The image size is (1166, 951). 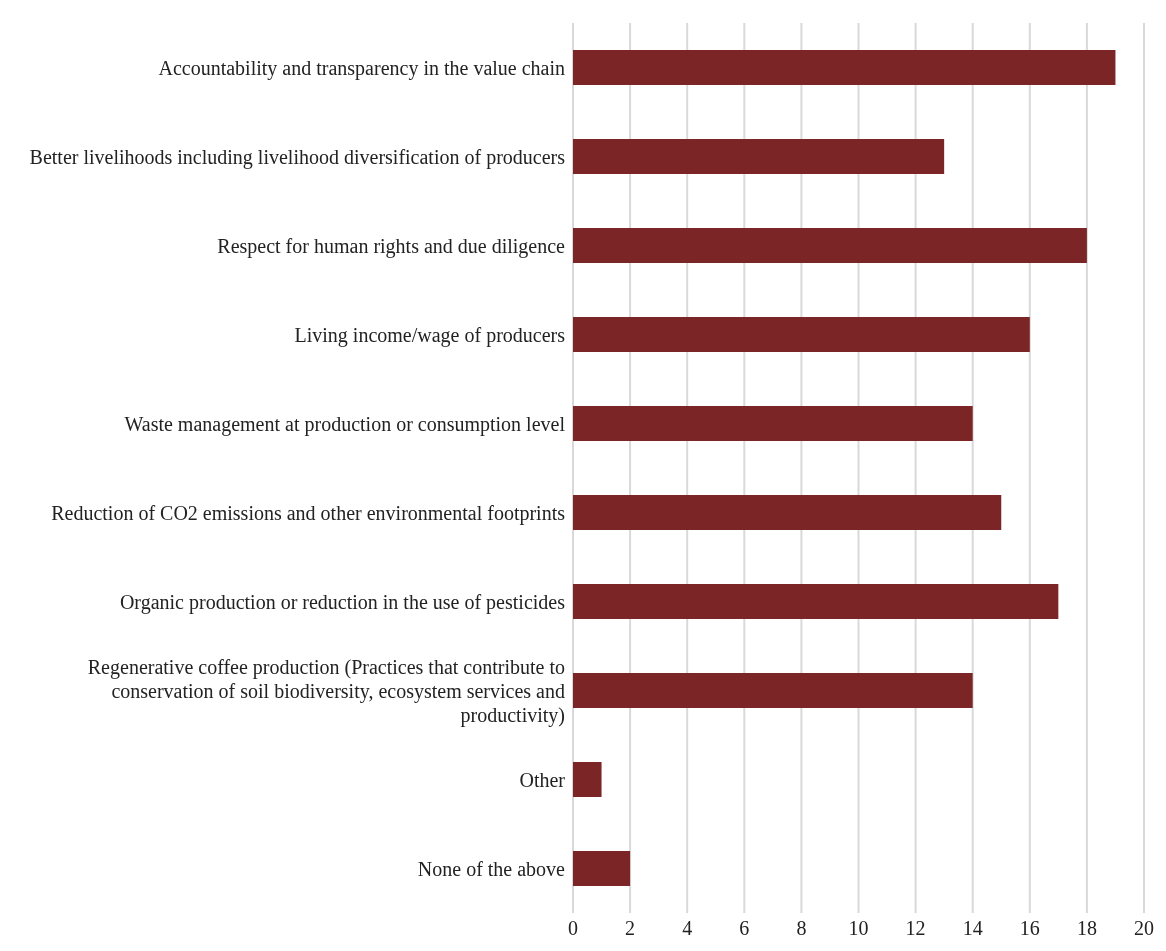 What do you see at coordinates (308, 513) in the screenshot?
I see `y-tick-label: Reduction of CO2 emissions and other environmental footprints` at bounding box center [308, 513].